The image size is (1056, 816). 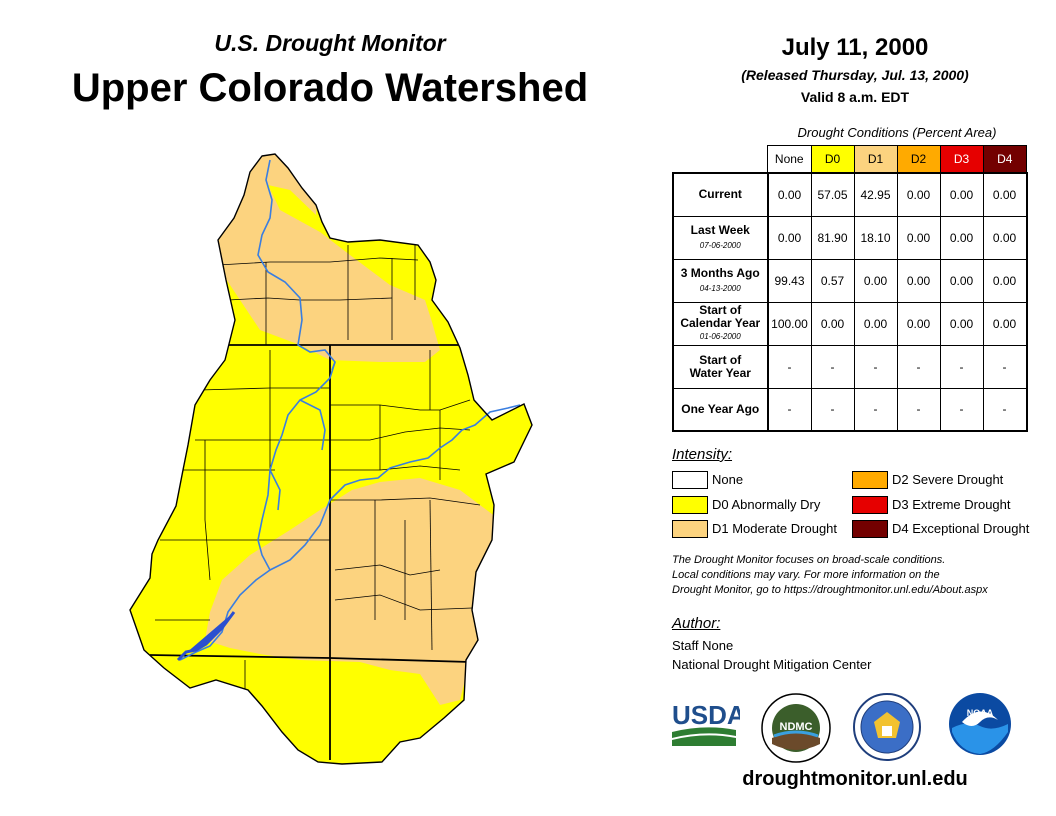 What do you see at coordinates (855, 97) in the screenshot?
I see `valid-time: Valid 8 a.m. EDT` at bounding box center [855, 97].